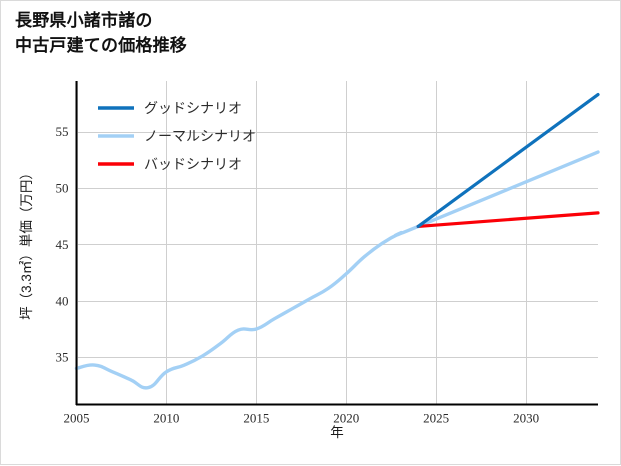  What do you see at coordinates (166, 418) in the screenshot?
I see `x-tick-label: 2010` at bounding box center [166, 418].